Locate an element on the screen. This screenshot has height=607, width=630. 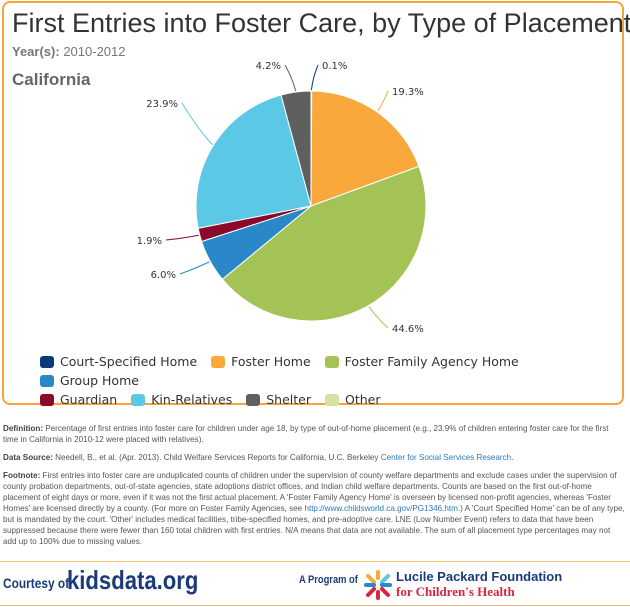
pie-slice-kin-relatives is located at coordinates (253, 161).